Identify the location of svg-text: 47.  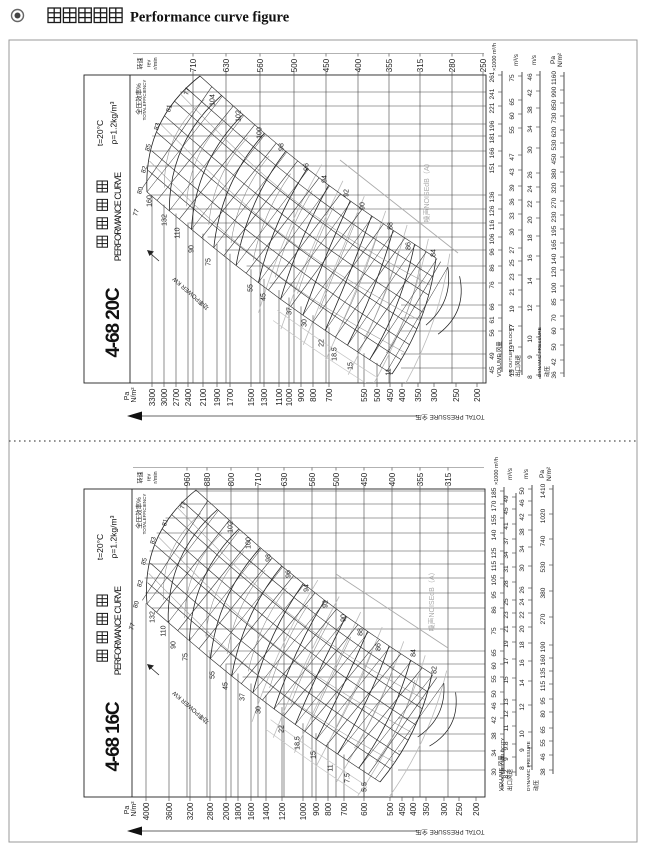
(512, 157).